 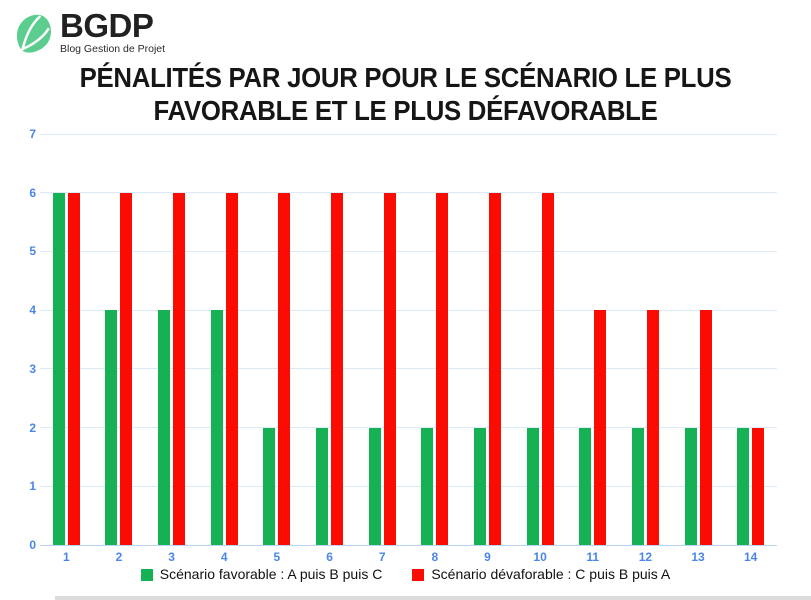 I want to click on y-axis-label-2: 2, so click(x=32, y=427).